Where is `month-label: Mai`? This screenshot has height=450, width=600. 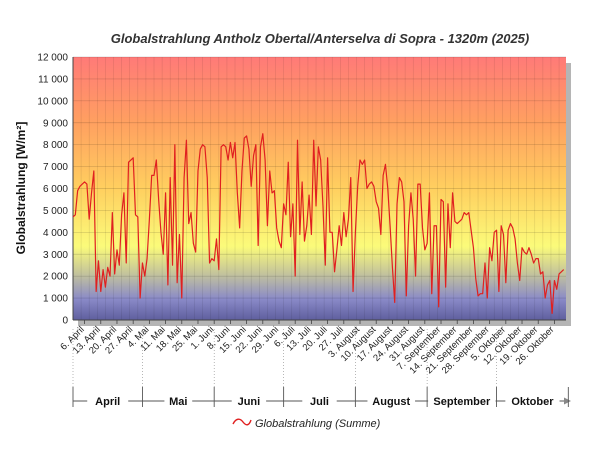
month-label: Mai is located at coordinates (178, 402).